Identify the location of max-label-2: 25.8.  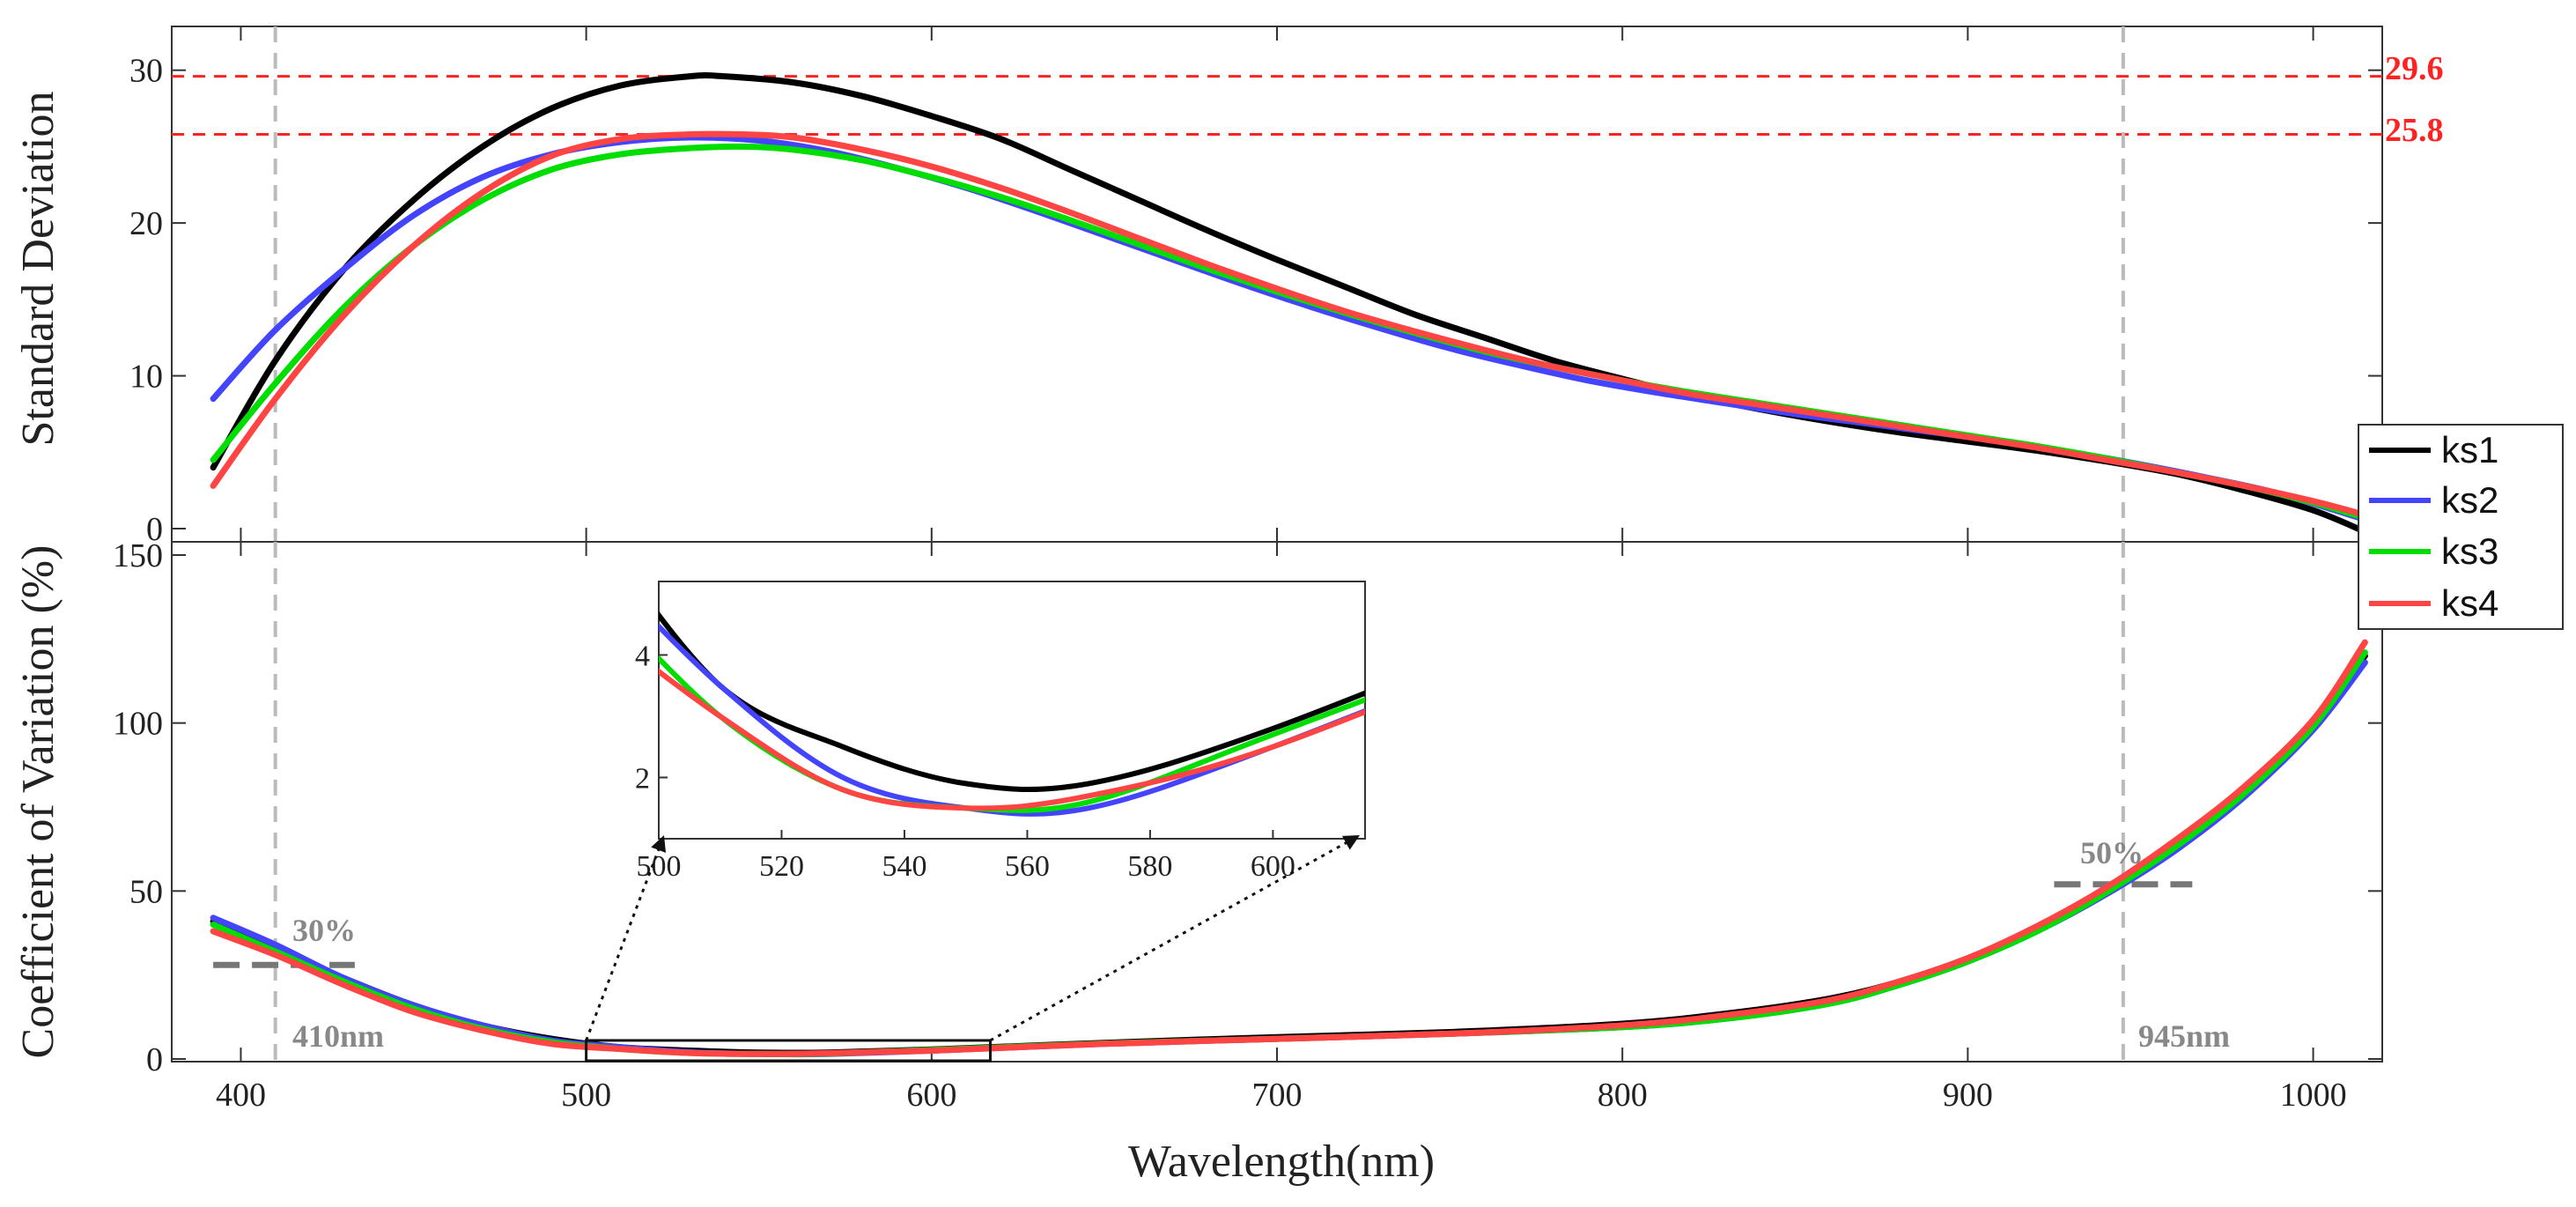
(2414, 130).